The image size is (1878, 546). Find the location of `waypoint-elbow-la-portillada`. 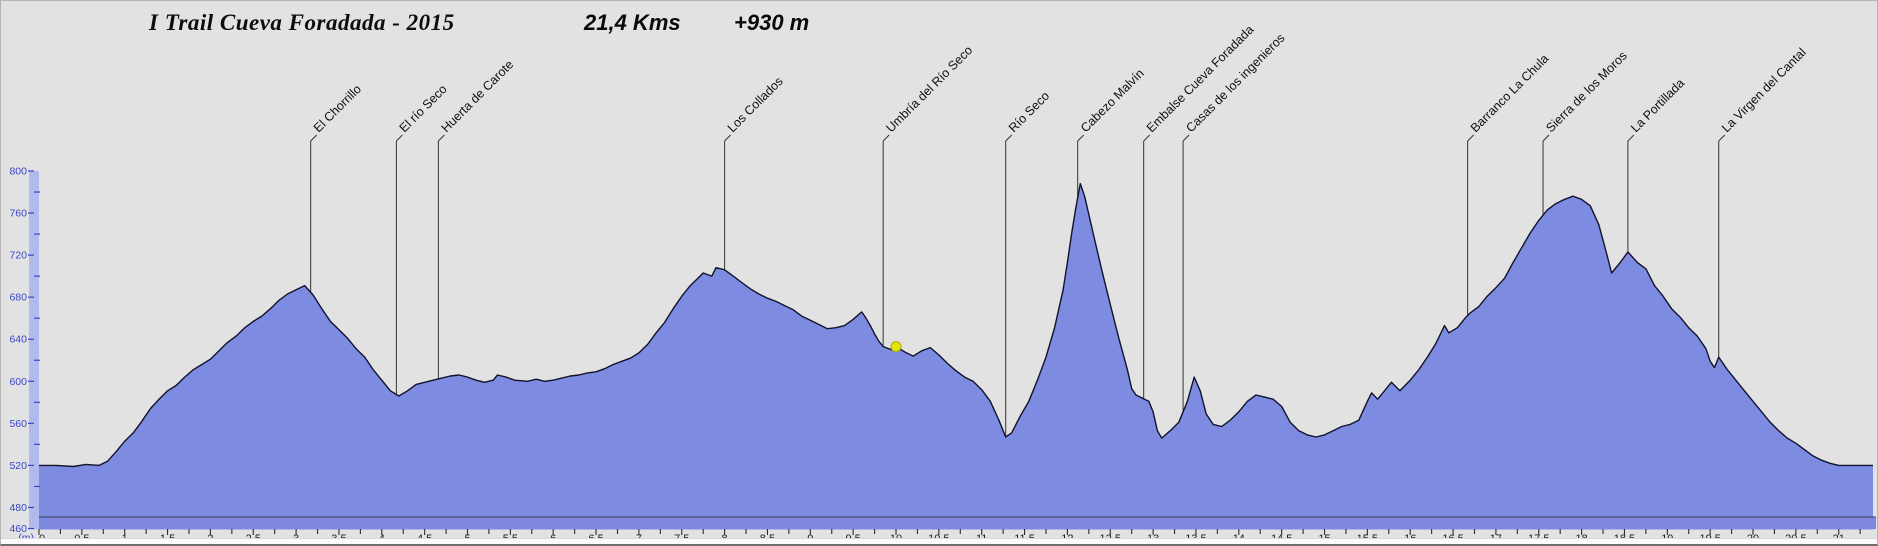

waypoint-elbow-la-portillada is located at coordinates (1631, 138).